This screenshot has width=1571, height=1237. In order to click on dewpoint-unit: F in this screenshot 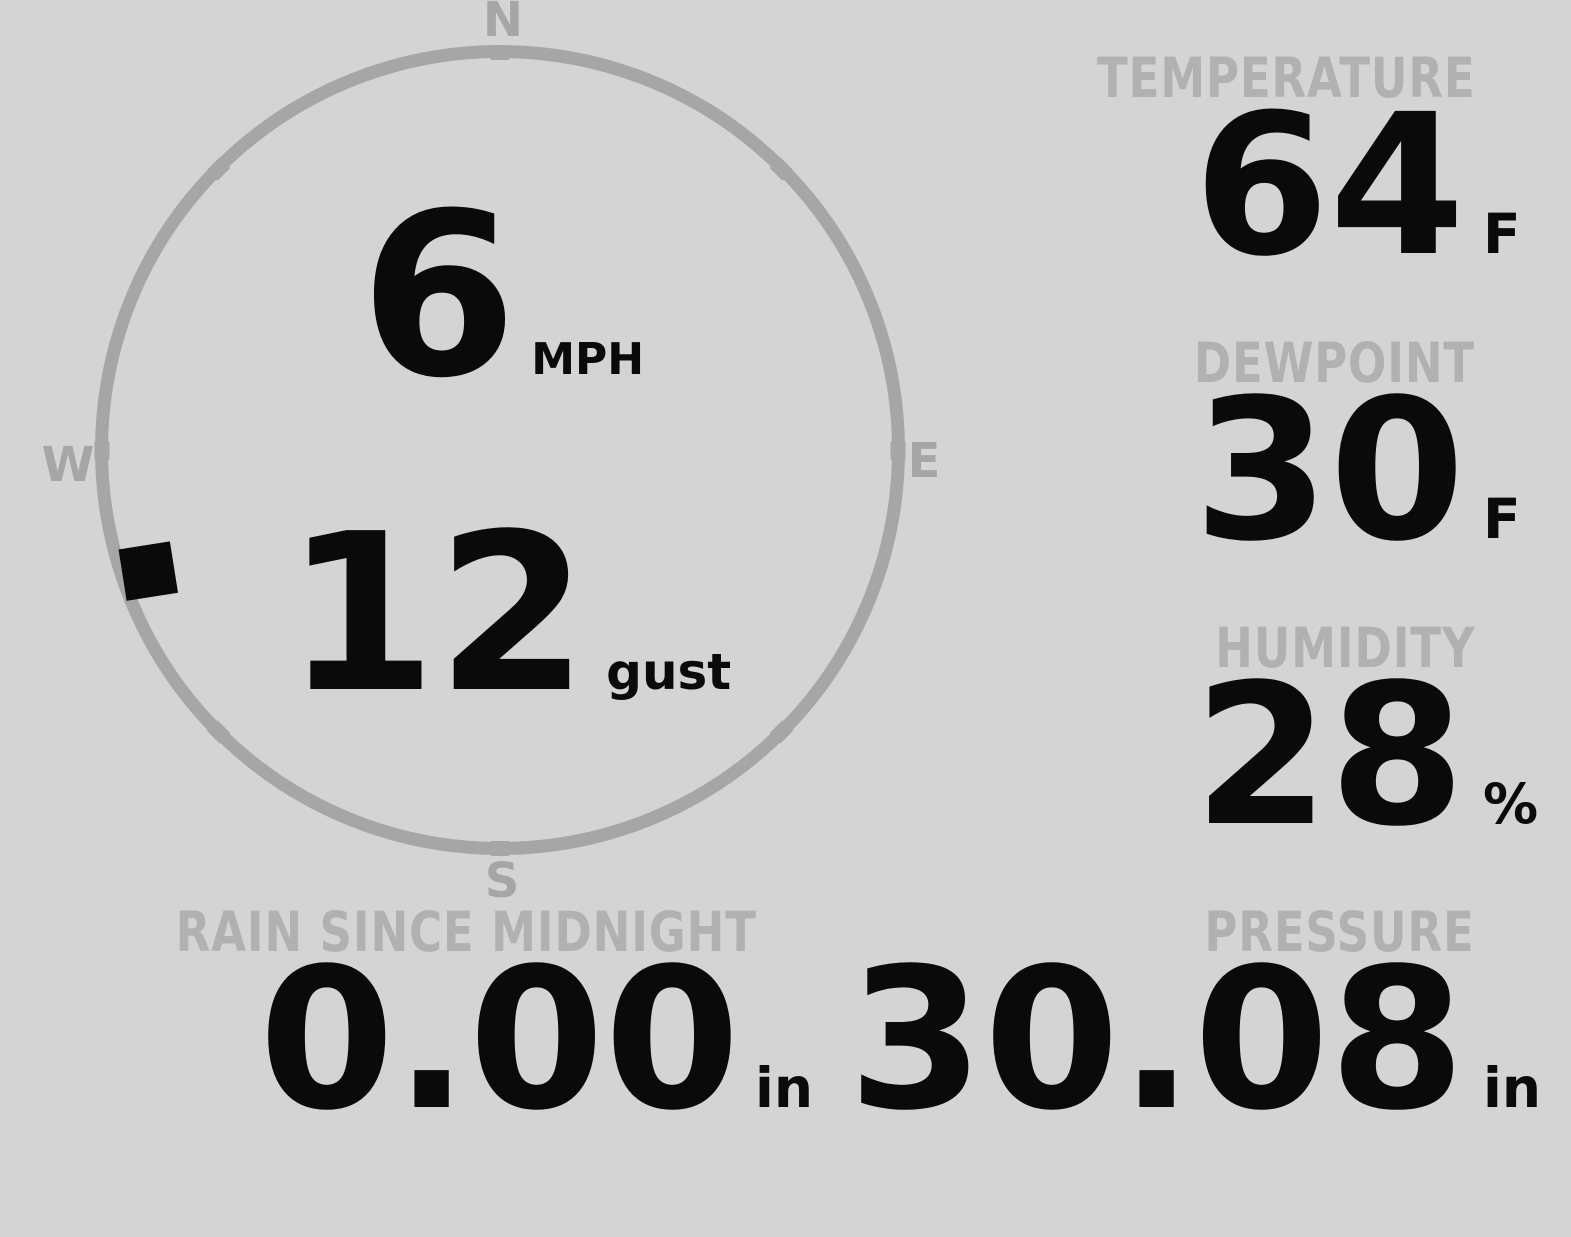, I will do `click(1502, 519)`.